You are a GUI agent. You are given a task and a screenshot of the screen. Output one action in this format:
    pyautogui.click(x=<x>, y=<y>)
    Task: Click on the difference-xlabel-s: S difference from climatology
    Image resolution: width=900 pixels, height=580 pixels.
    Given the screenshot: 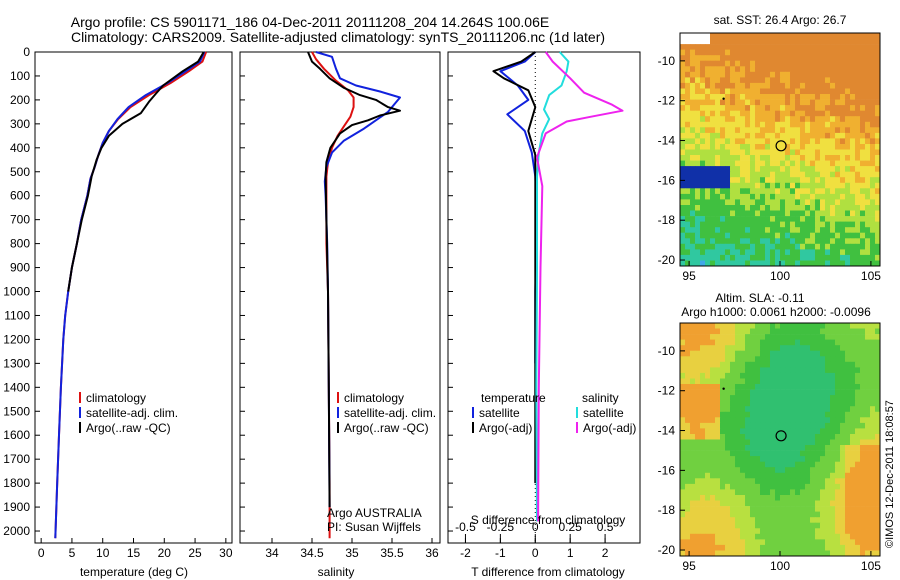 What is the action you would take?
    pyautogui.click(x=548, y=520)
    